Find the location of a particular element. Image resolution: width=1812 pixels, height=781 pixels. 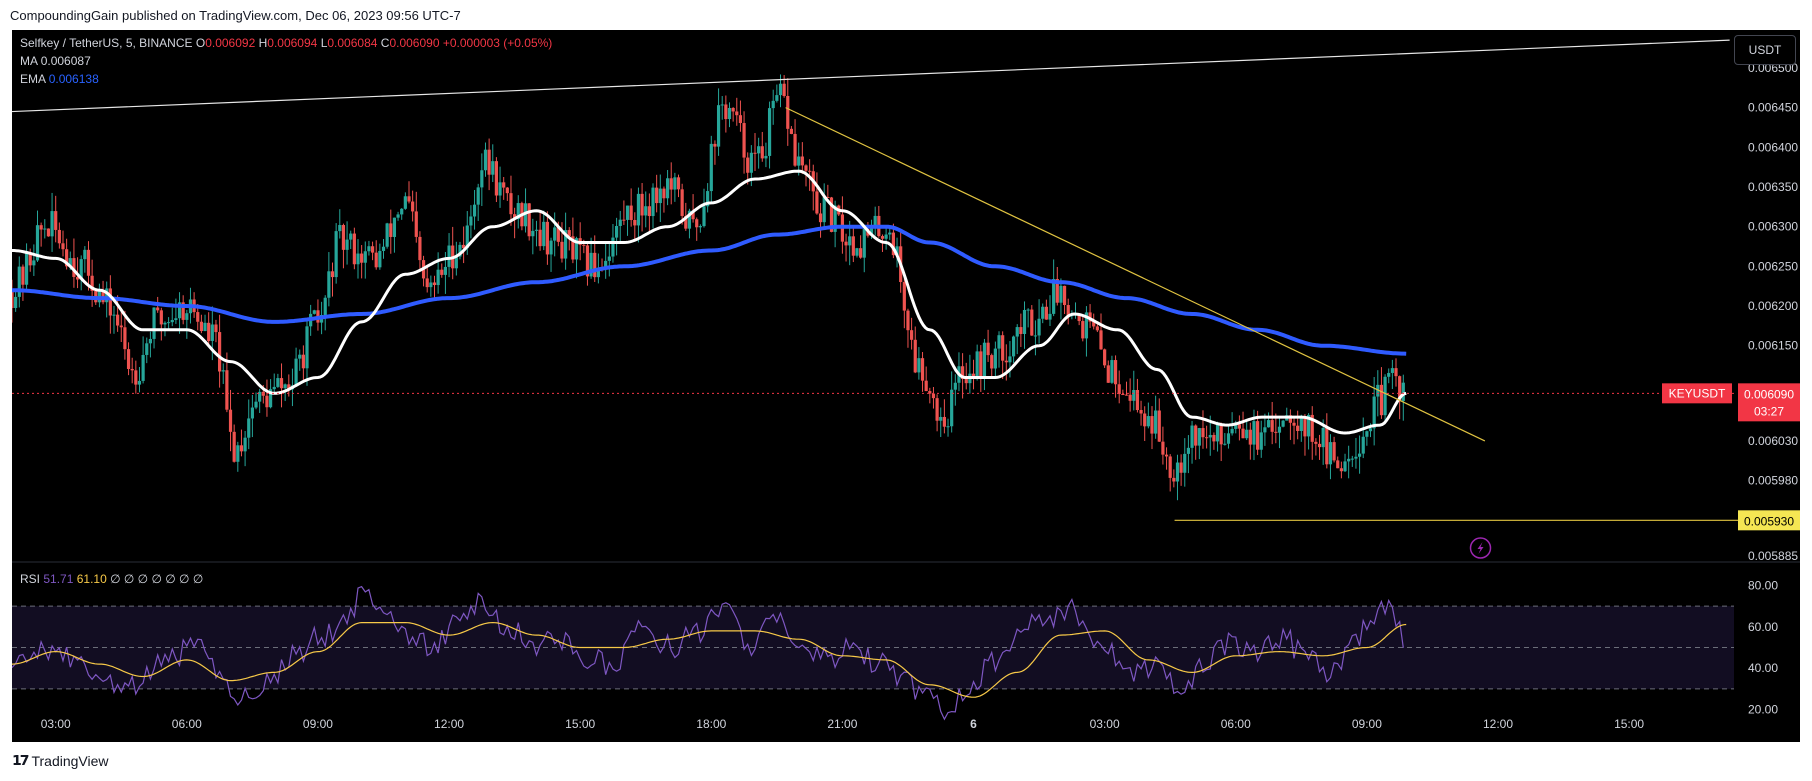

symbol-name: Selfkey / TetherUS, 5, BINANCE is located at coordinates (106, 43).